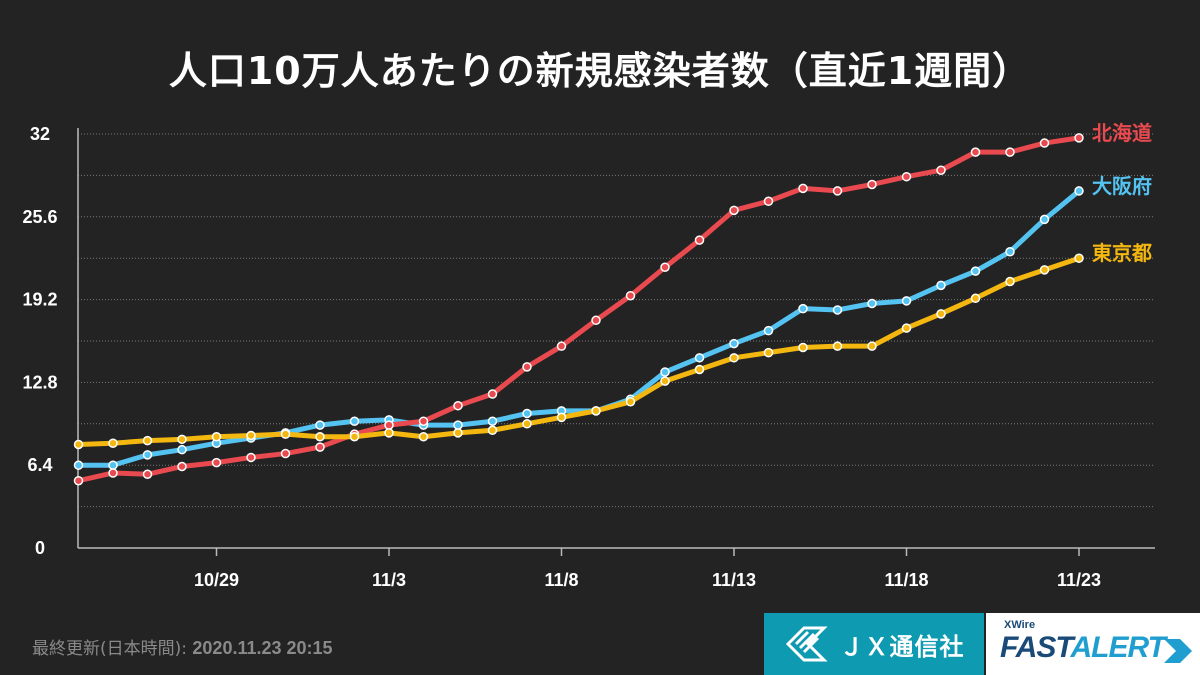  Describe the element at coordinates (40, 548) in the screenshot. I see `y-tick-label: 0` at that location.